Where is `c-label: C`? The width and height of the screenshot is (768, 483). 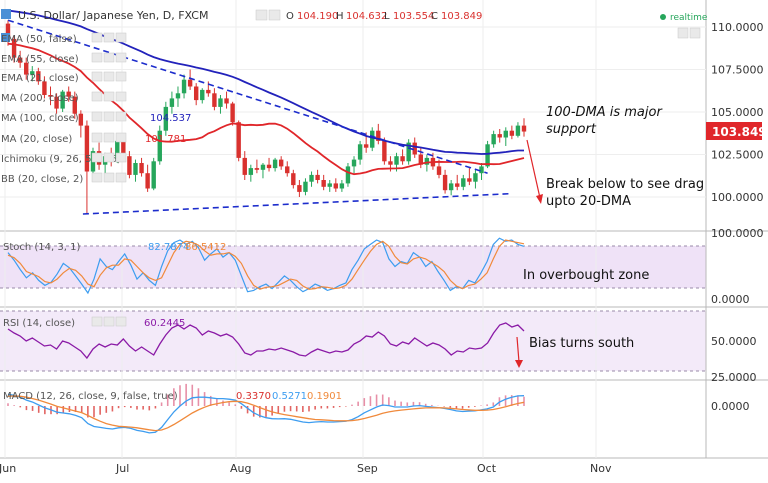 c-label: C is located at coordinates (434, 16).